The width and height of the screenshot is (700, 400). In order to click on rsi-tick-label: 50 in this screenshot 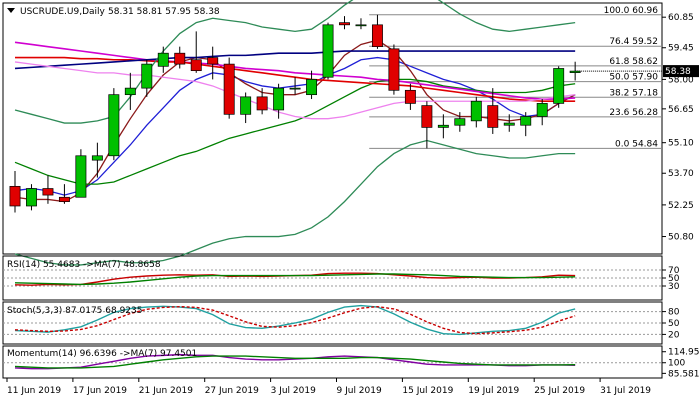, I will do `click(674, 279)`.